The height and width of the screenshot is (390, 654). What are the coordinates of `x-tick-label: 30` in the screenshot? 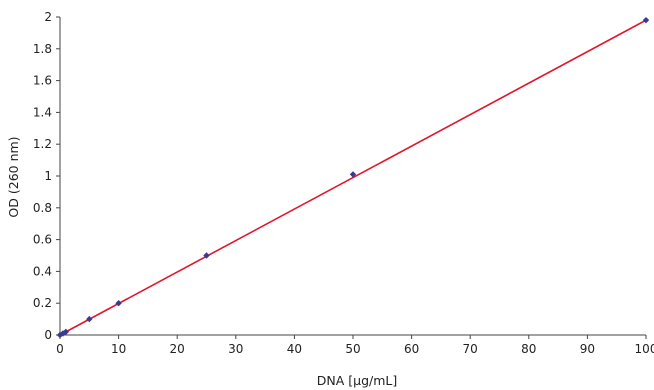 It's located at (235, 349).